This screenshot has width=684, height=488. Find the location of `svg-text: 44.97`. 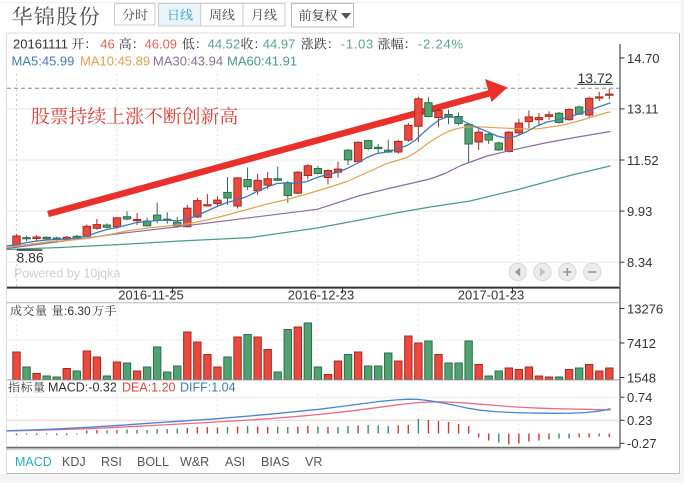

svg-text: 44.97 is located at coordinates (279, 44).